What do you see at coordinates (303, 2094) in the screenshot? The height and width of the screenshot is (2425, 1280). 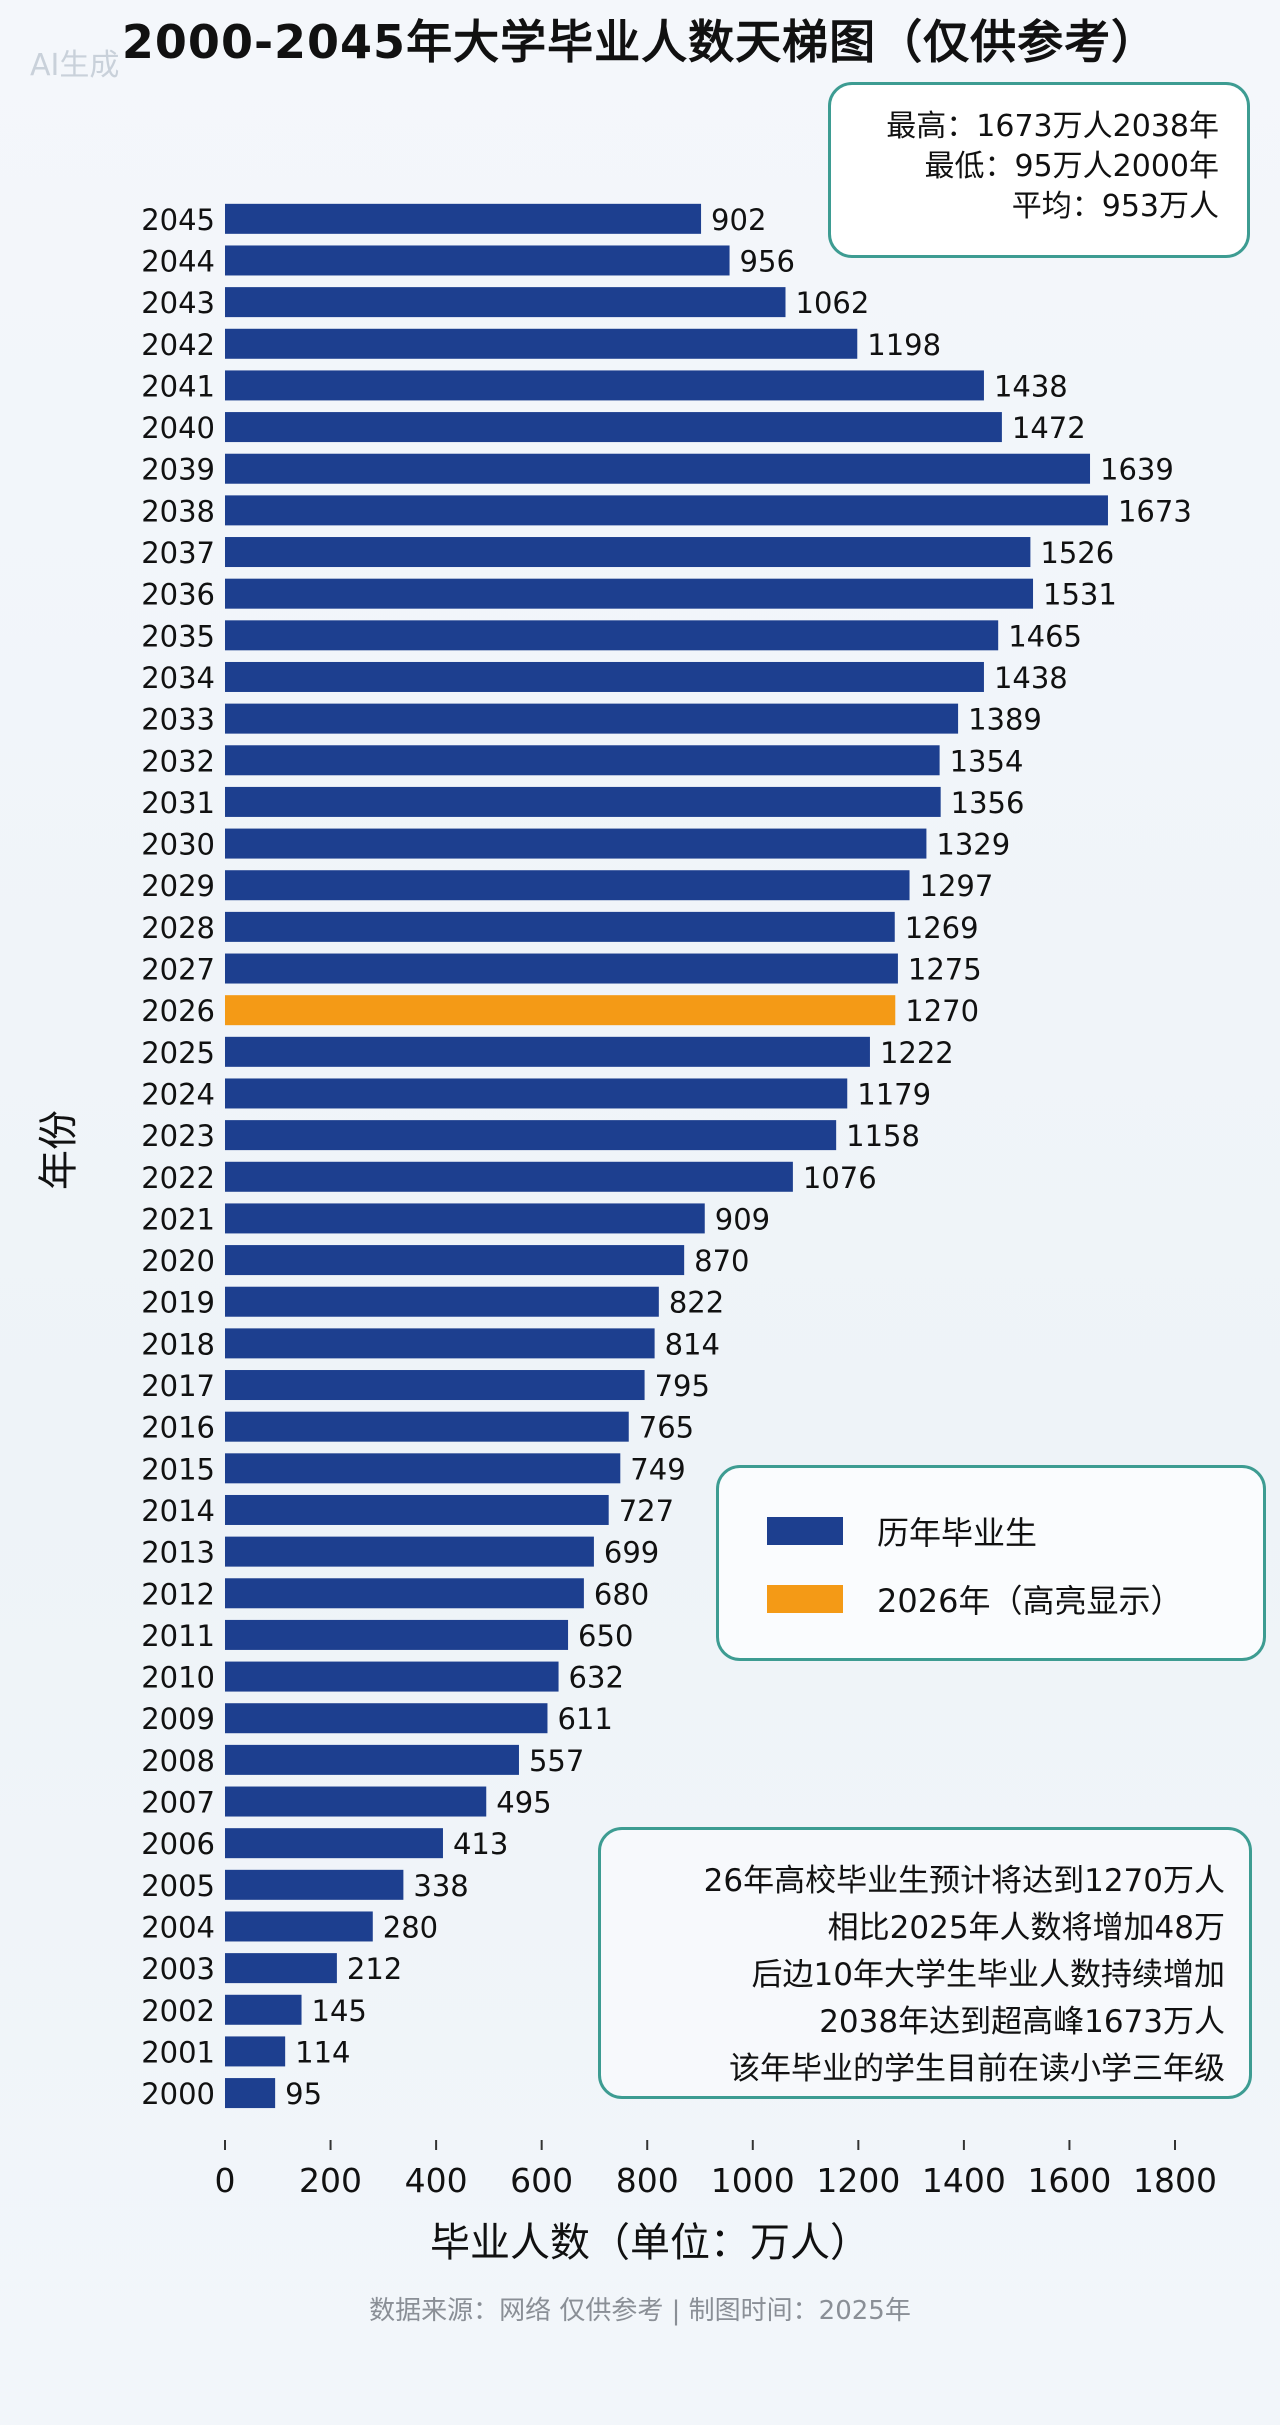 I see `data-label: 95` at bounding box center [303, 2094].